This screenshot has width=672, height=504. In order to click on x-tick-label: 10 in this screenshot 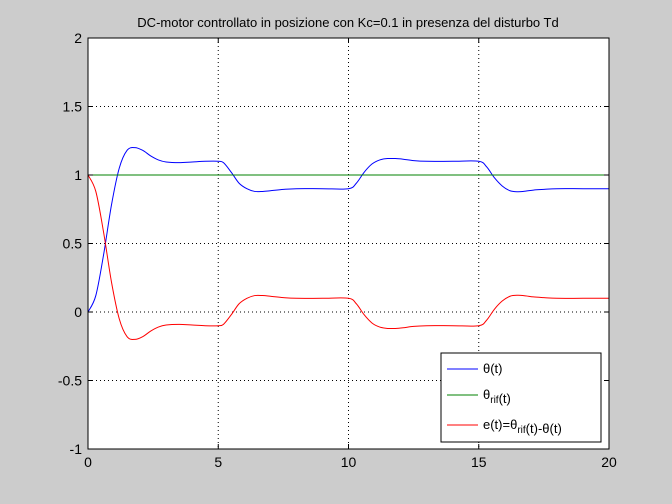, I will do `click(349, 462)`.